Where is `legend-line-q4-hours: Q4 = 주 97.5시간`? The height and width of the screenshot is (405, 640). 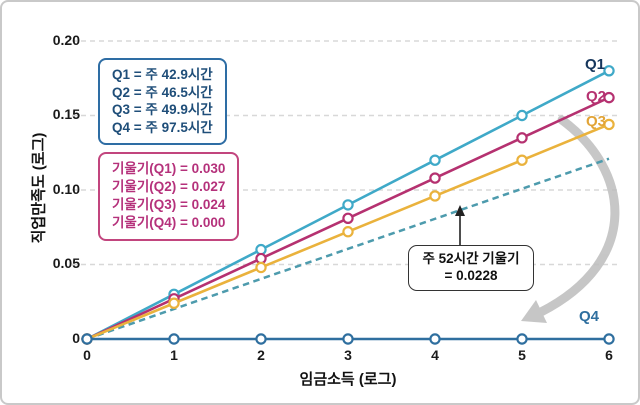 legend-line-q4-hours: Q4 = 주 97.5시간 is located at coordinates (162, 127).